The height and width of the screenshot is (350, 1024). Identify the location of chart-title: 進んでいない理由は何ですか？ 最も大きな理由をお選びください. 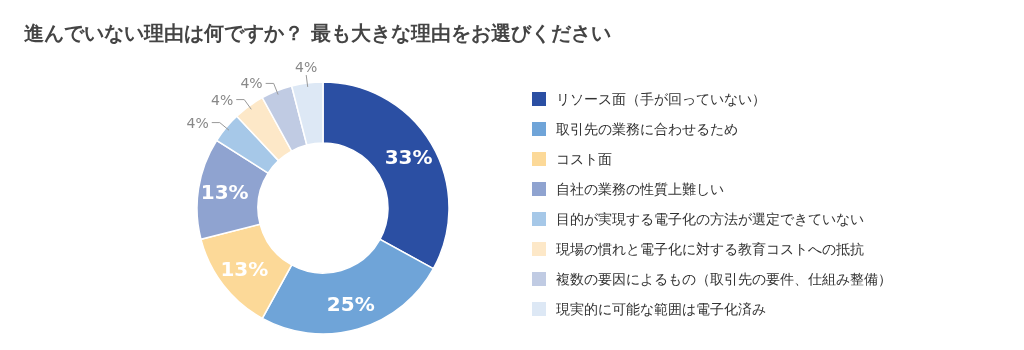
(317, 33).